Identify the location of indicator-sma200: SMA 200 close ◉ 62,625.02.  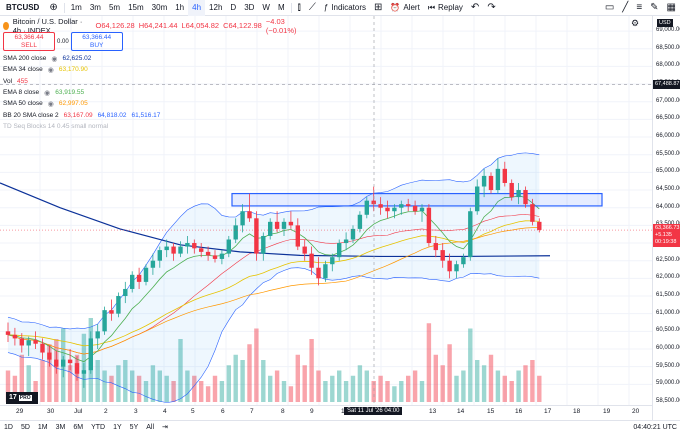
(153, 58).